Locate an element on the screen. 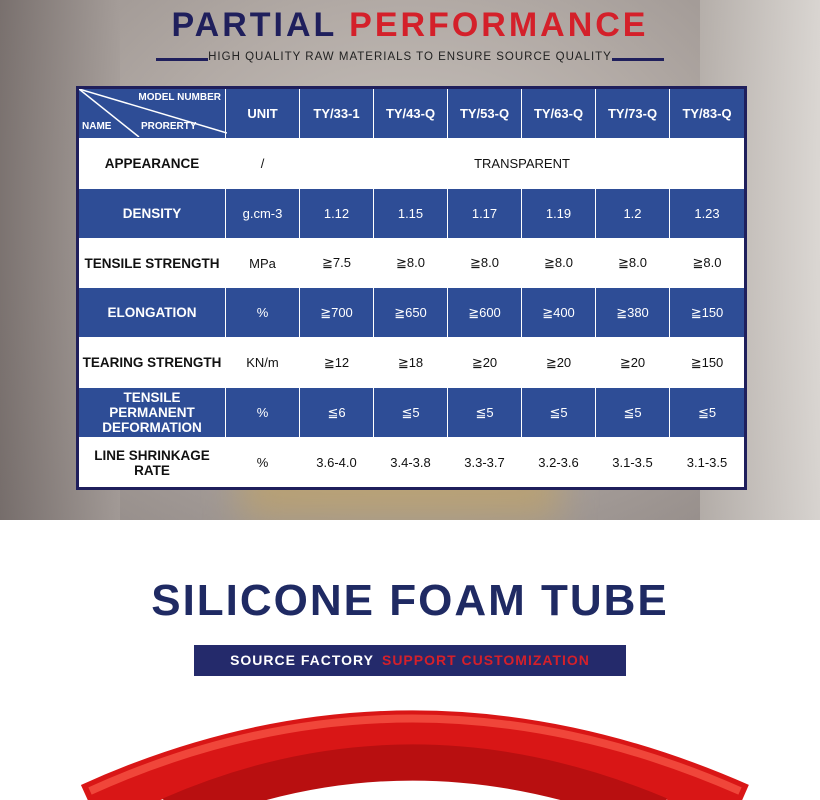 This screenshot has height=800, width=820. property-name: TEARING STRENGTH is located at coordinates (151, 363).